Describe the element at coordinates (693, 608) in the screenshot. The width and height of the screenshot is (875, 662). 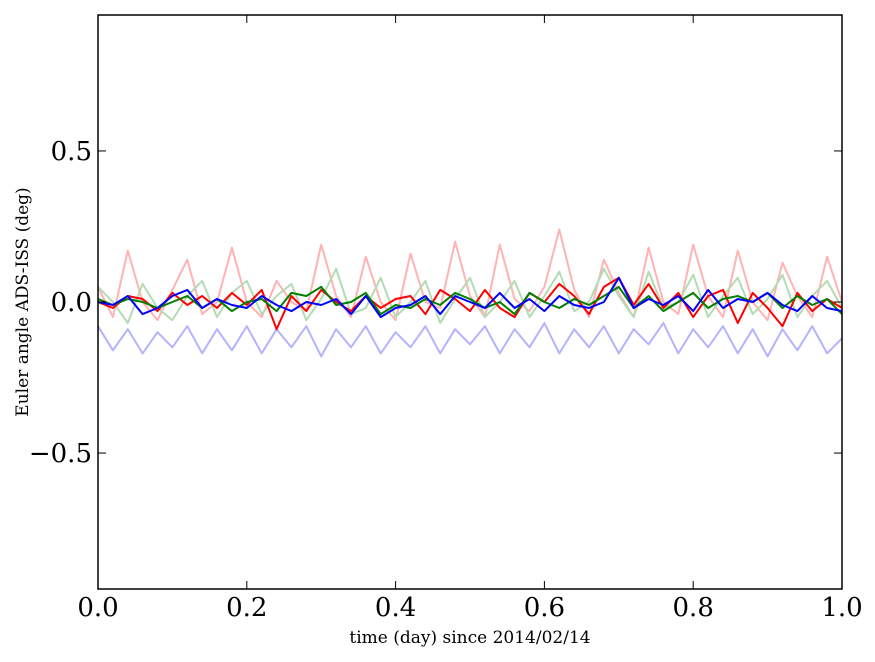
I see `x-tick-label: 0.8` at that location.